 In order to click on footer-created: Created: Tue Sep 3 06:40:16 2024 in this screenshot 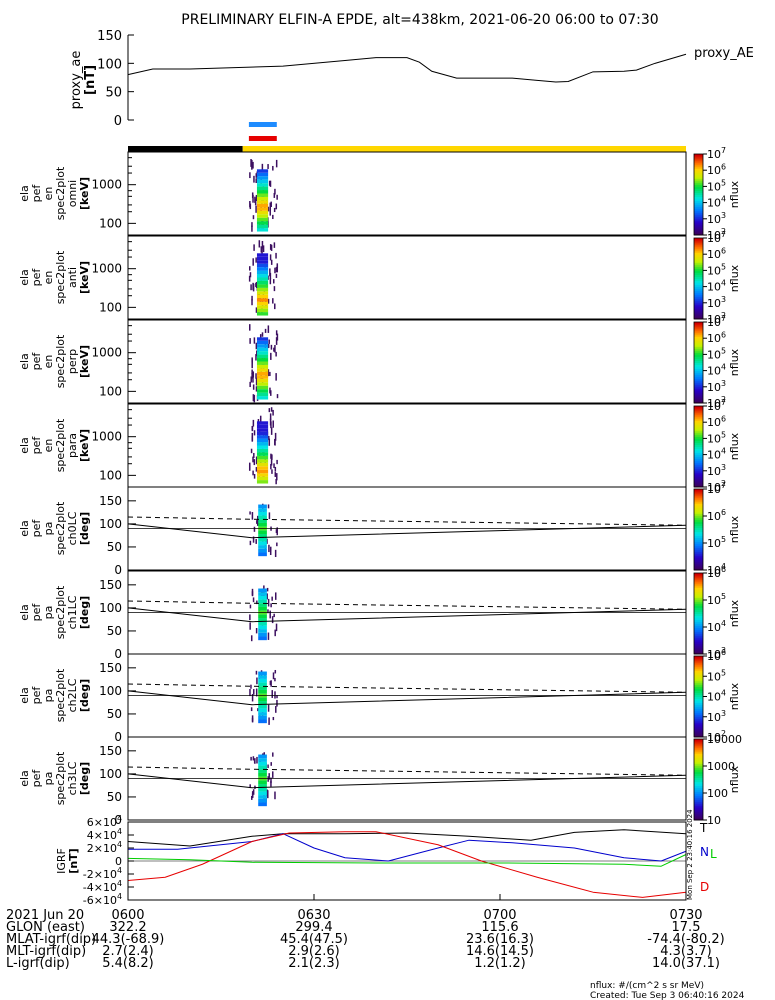, I will do `click(667, 995)`.